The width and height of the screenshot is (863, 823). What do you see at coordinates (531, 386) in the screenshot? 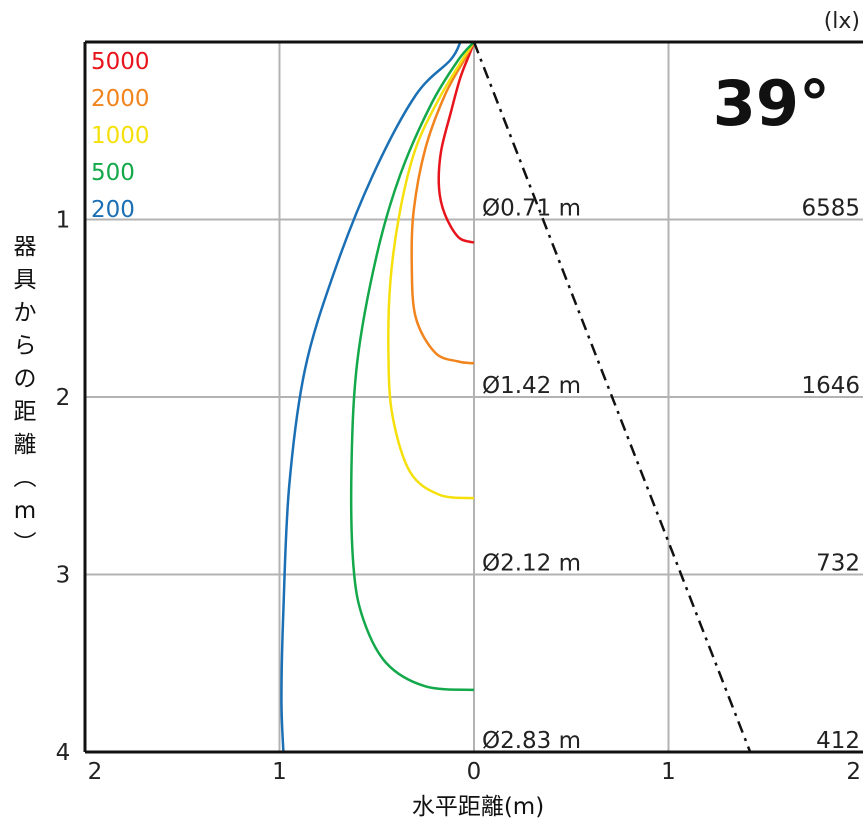
I see `beam-diameter-label: Ø1.42 m` at bounding box center [531, 386].